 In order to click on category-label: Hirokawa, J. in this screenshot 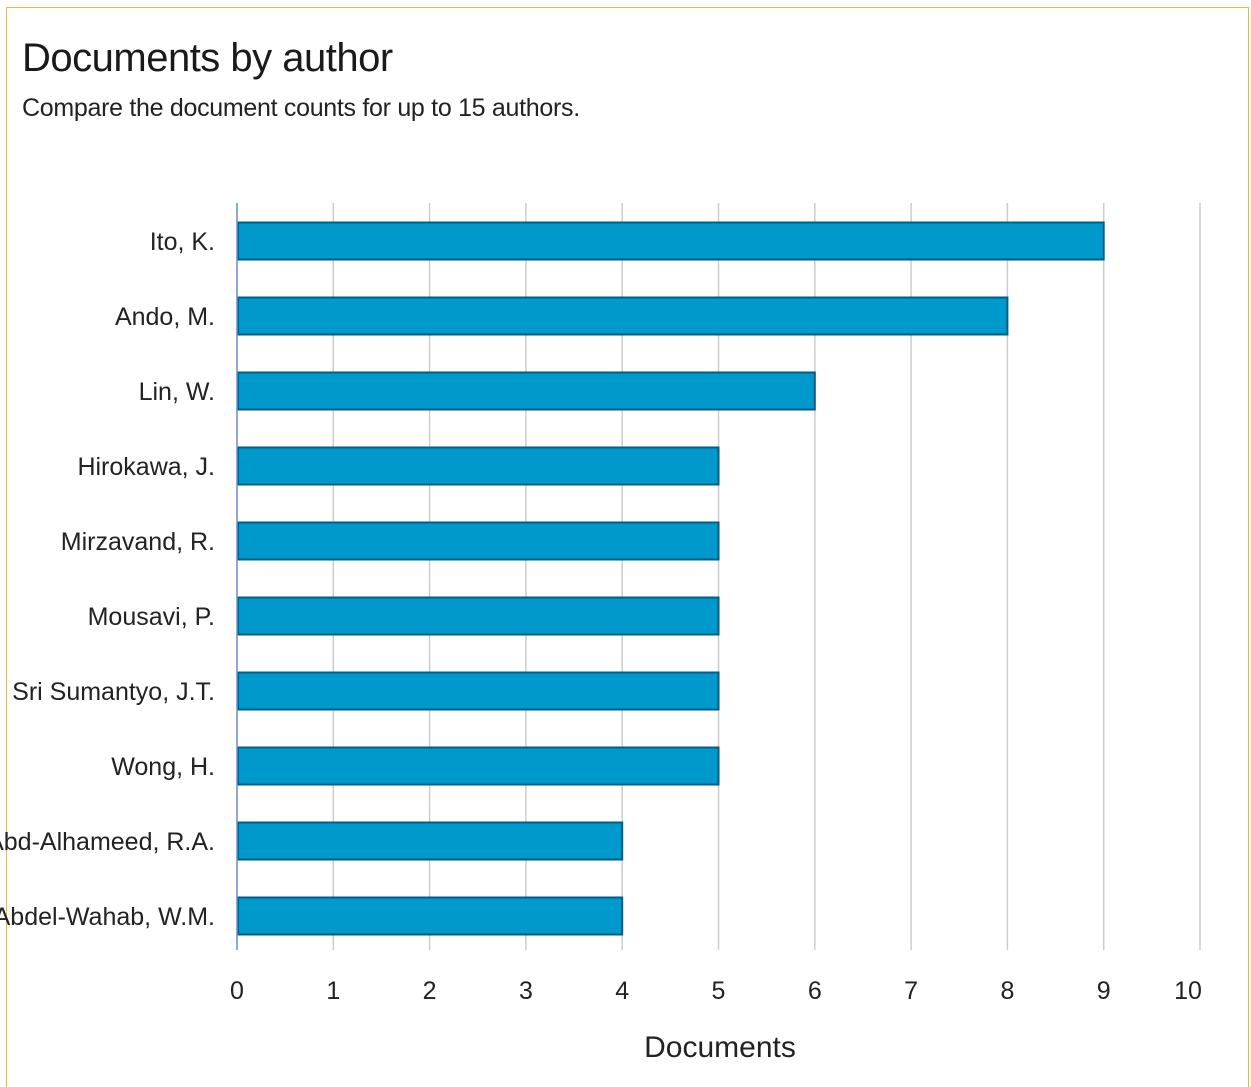, I will do `click(146, 467)`.